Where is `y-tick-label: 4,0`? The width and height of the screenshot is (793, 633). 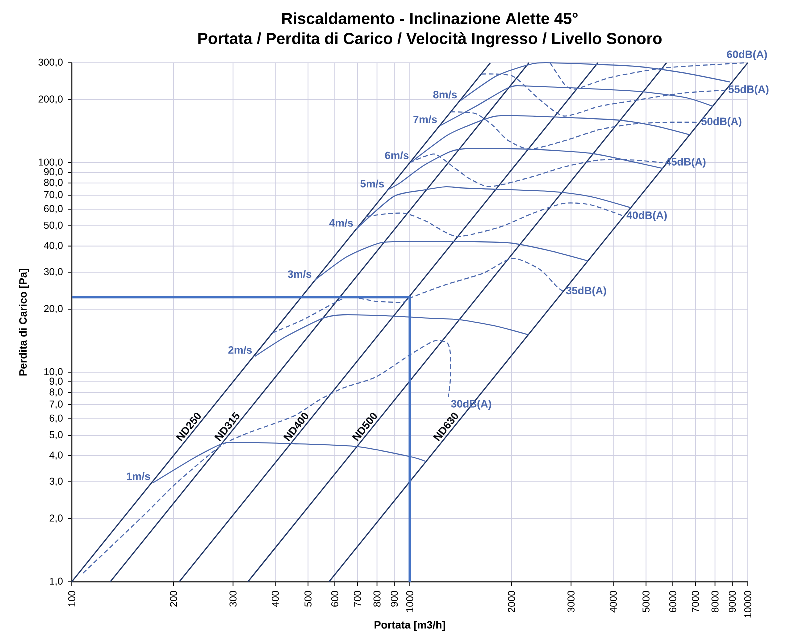
y-tick-label: 4,0 is located at coordinates (56, 456).